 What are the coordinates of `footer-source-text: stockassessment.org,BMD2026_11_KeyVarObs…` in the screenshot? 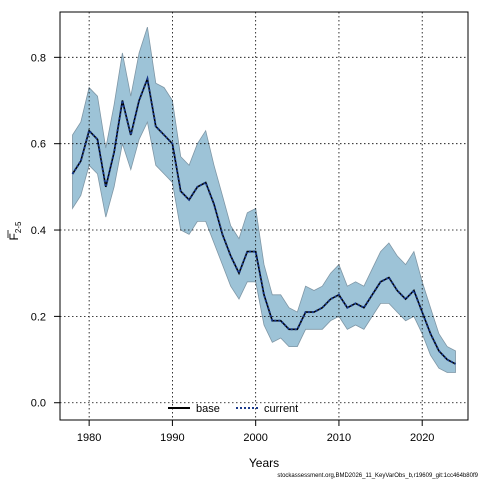 It's located at (377, 476).